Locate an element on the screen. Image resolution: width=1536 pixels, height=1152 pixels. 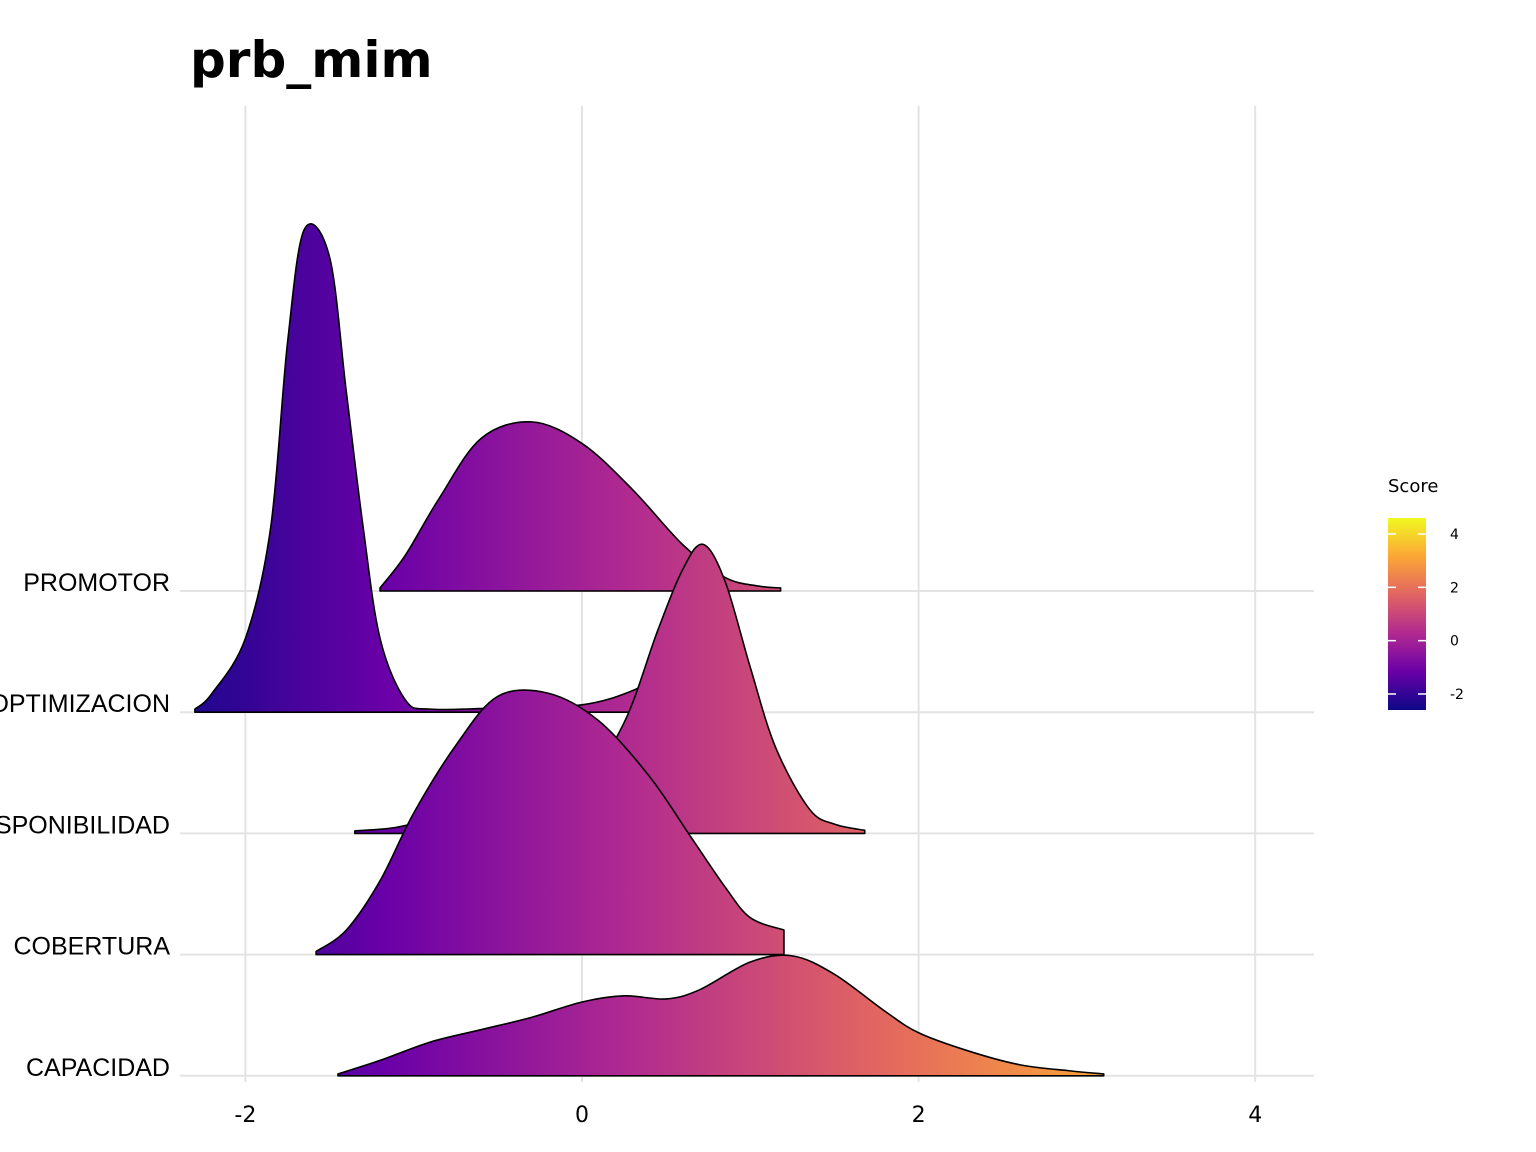
legend-title: Score is located at coordinates (1413, 486).